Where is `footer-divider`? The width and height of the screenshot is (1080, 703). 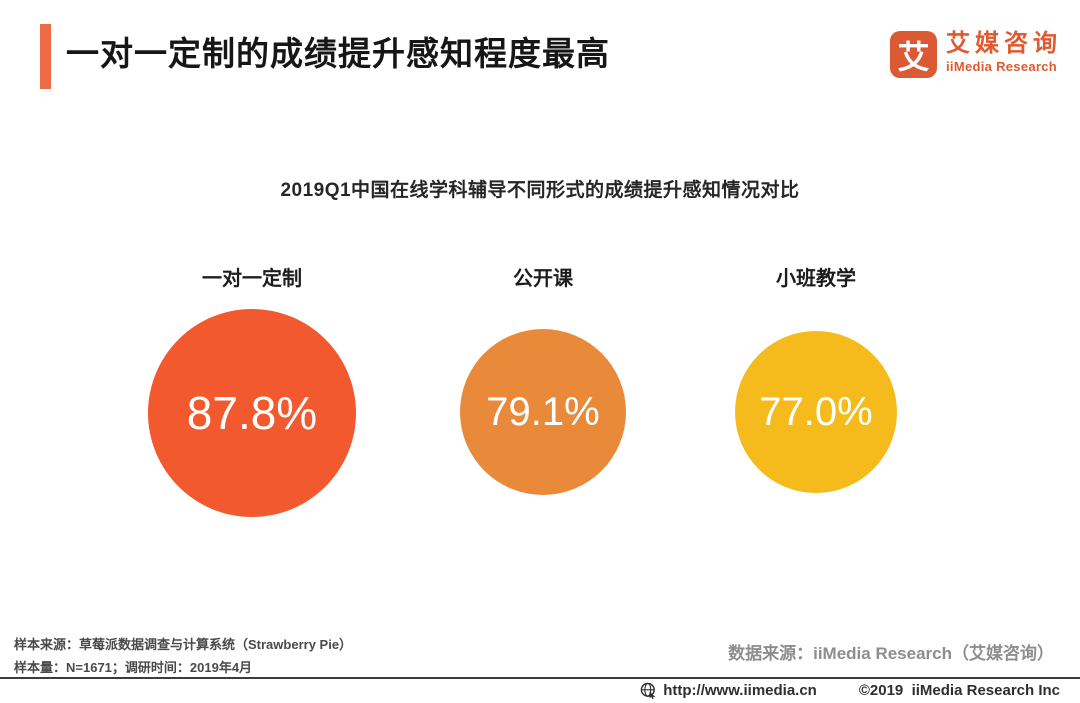 footer-divider is located at coordinates (540, 678).